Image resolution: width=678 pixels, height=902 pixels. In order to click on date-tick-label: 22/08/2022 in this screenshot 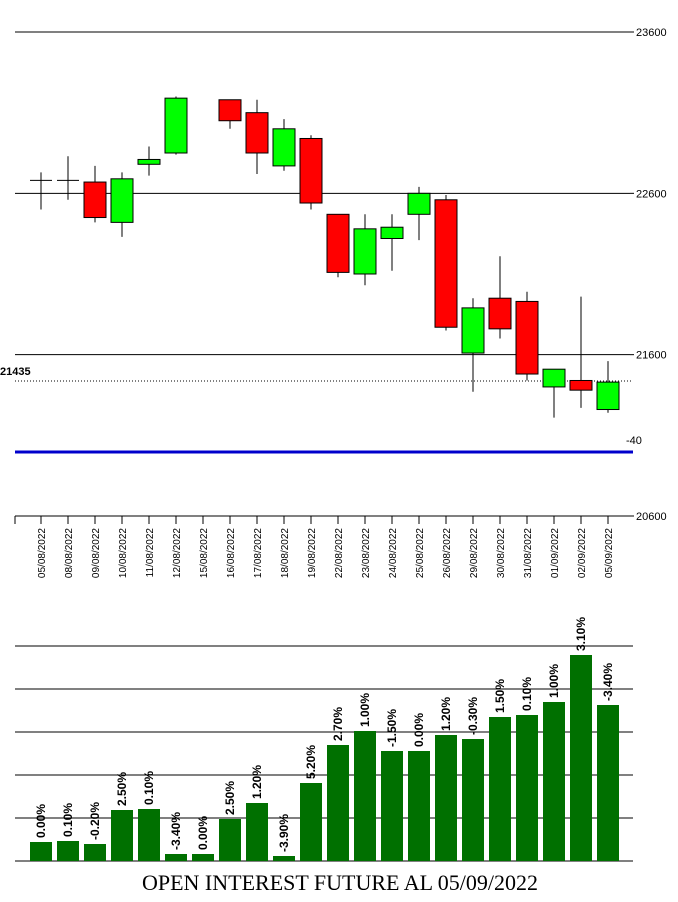, I will do `click(339, 553)`.